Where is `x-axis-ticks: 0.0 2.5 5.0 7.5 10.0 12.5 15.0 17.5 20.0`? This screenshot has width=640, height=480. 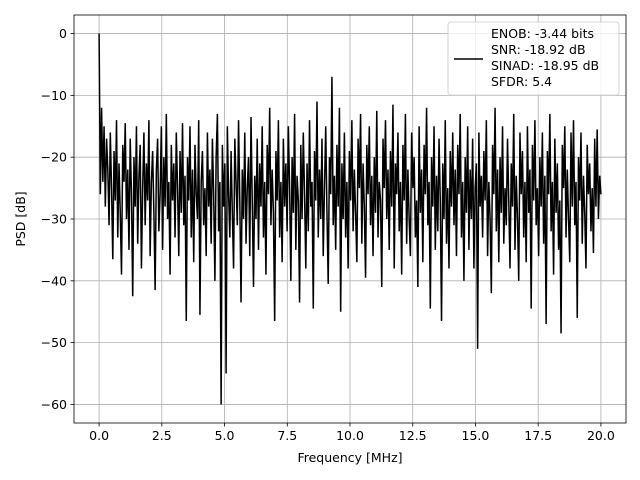 x-axis-ticks: 0.0 2.5 5.0 7.5 10.0 12.5 15.0 17.5 20.0 is located at coordinates (352, 433).